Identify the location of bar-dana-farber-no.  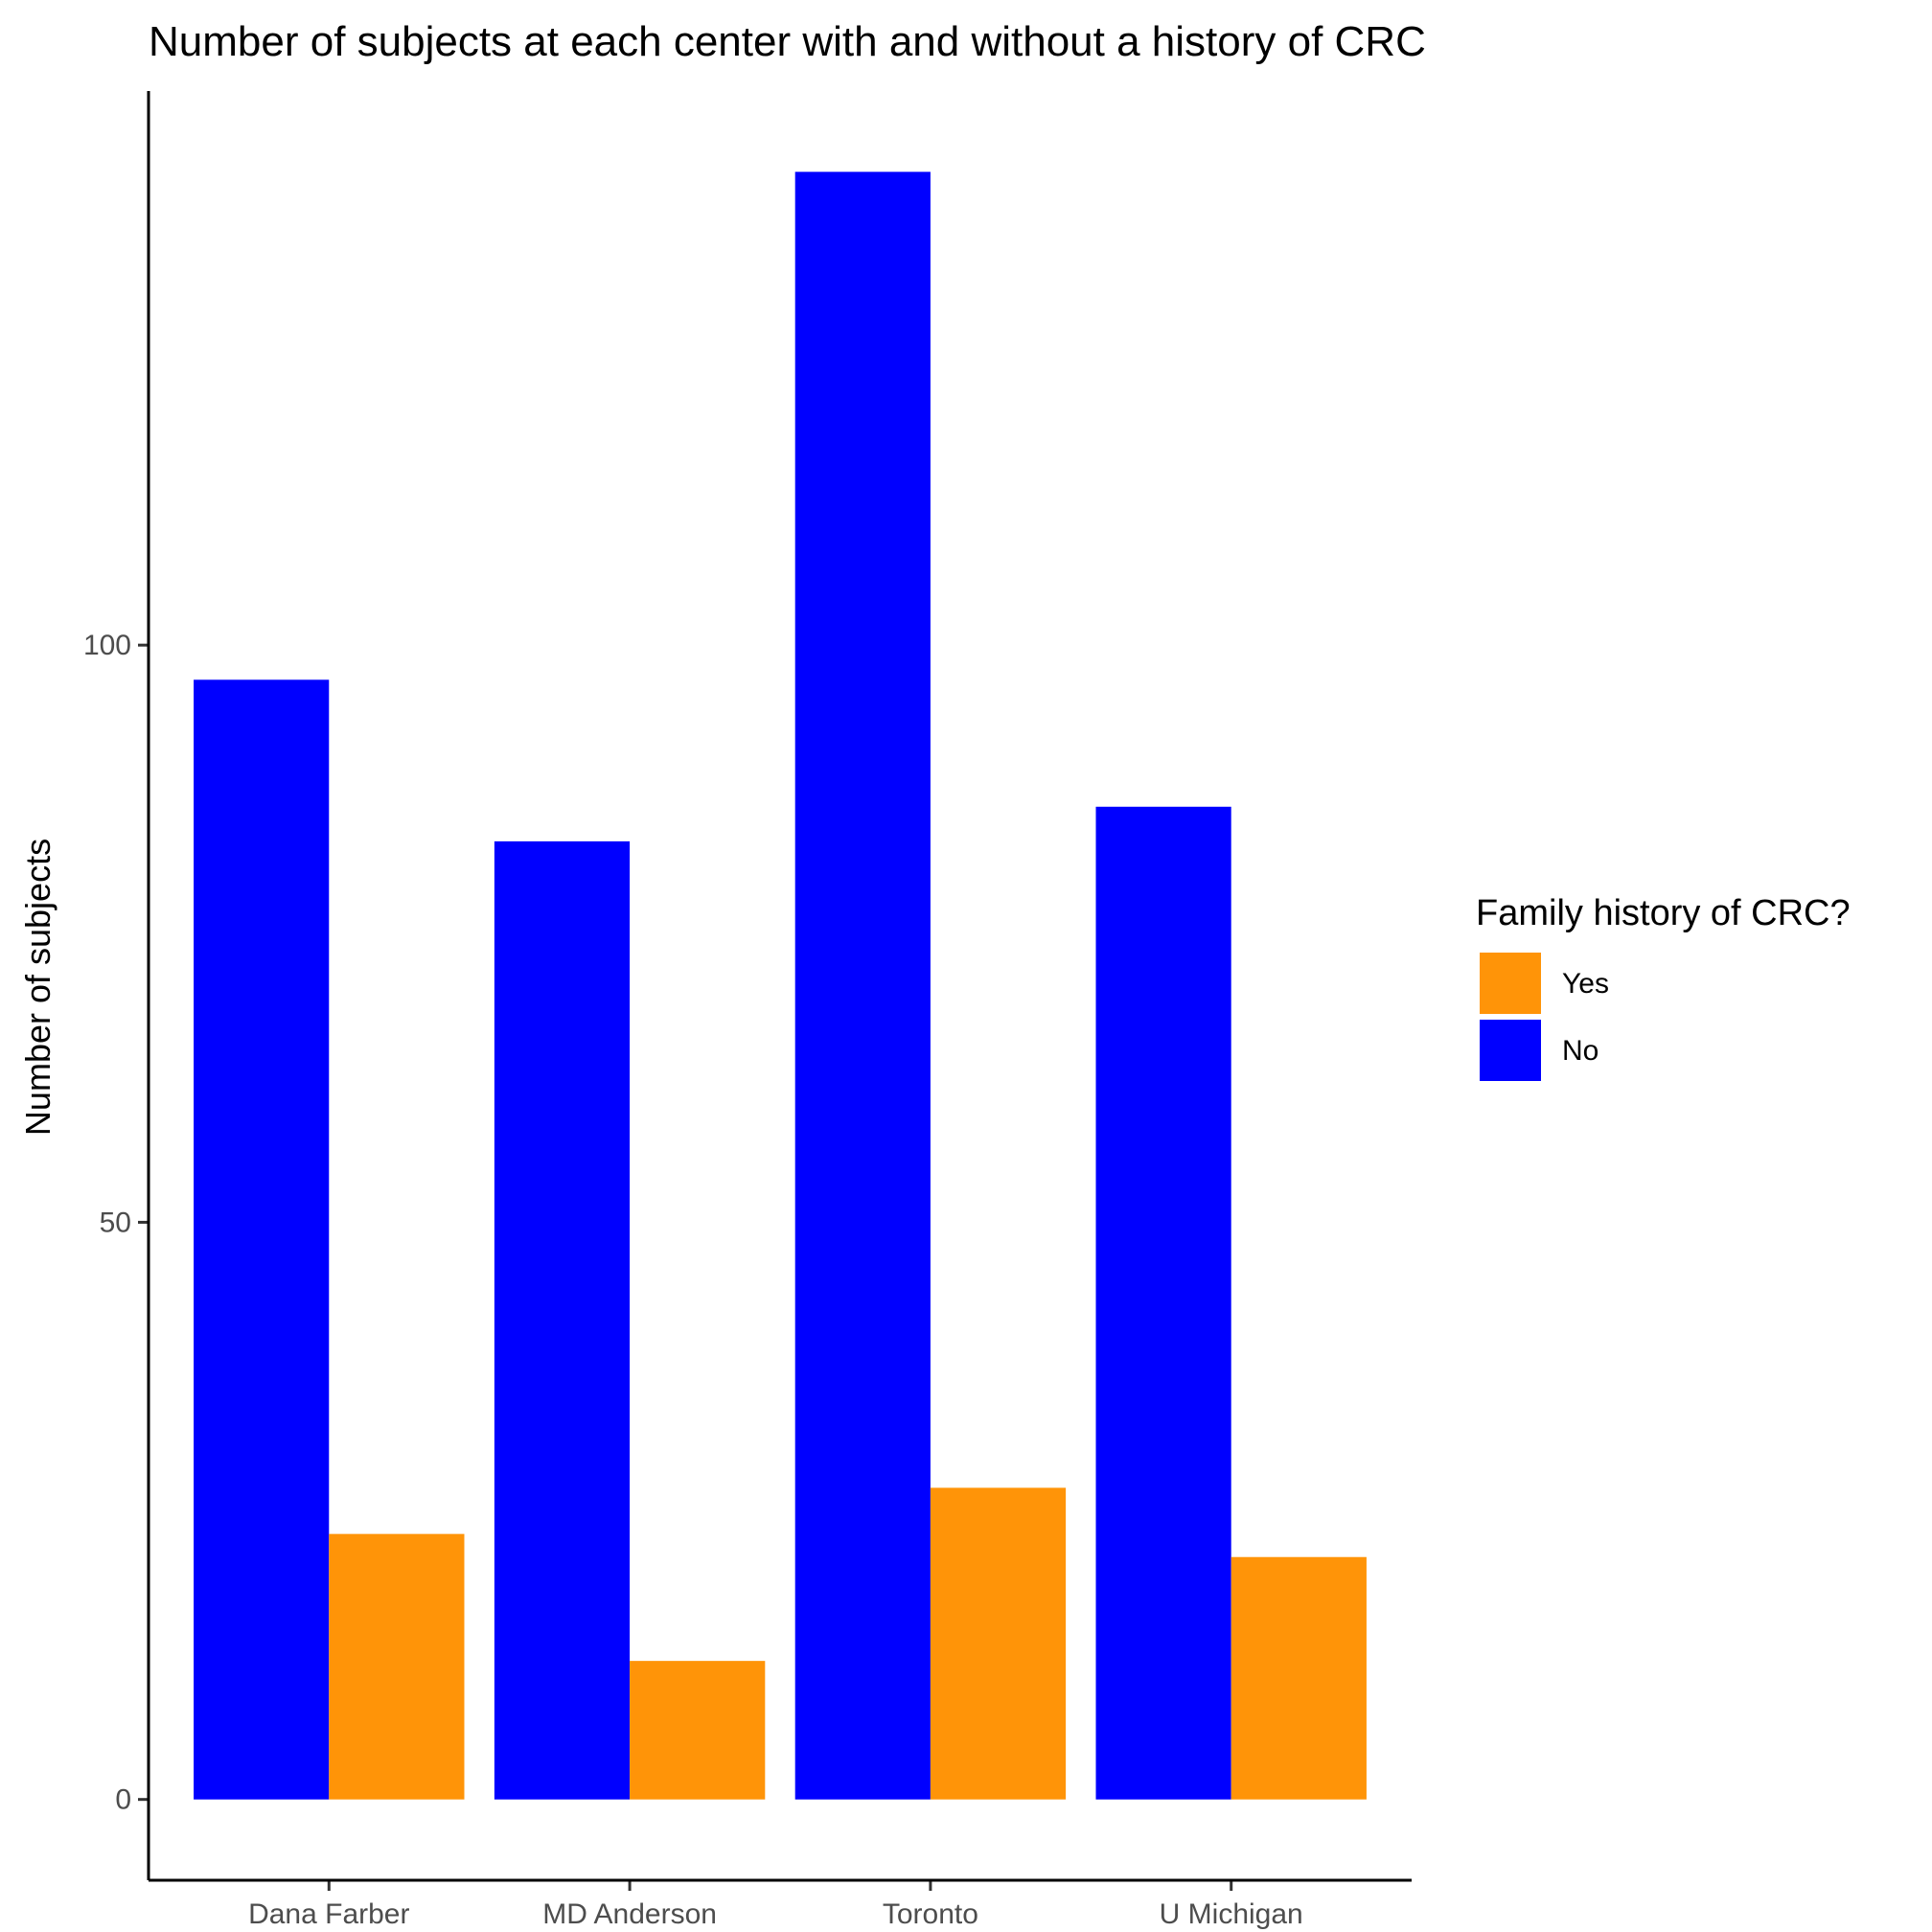
(262, 1239).